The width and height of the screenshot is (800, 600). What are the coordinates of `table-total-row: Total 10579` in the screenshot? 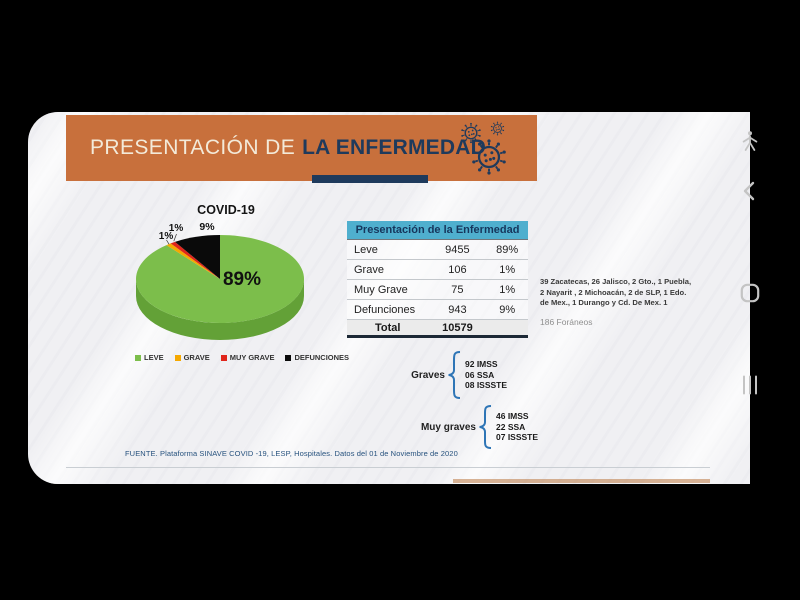 It's located at (437, 329).